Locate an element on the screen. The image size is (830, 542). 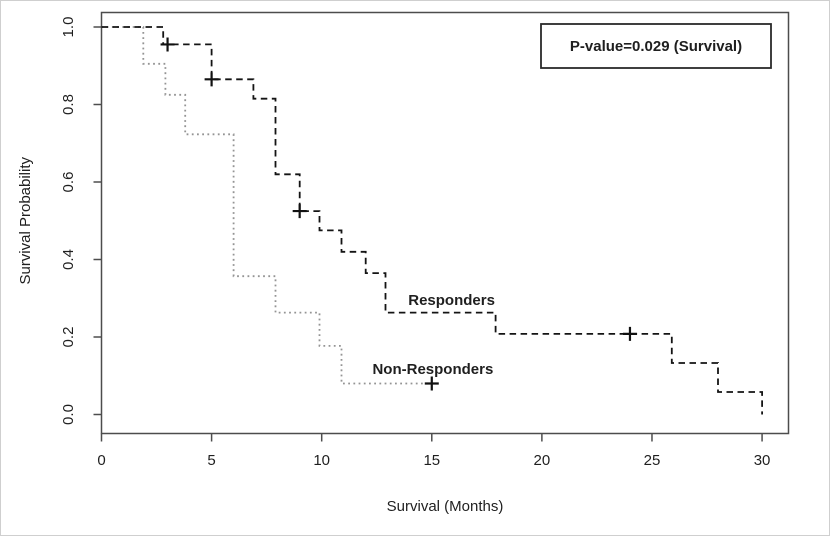
x-tick-label: 5 is located at coordinates (211, 460).